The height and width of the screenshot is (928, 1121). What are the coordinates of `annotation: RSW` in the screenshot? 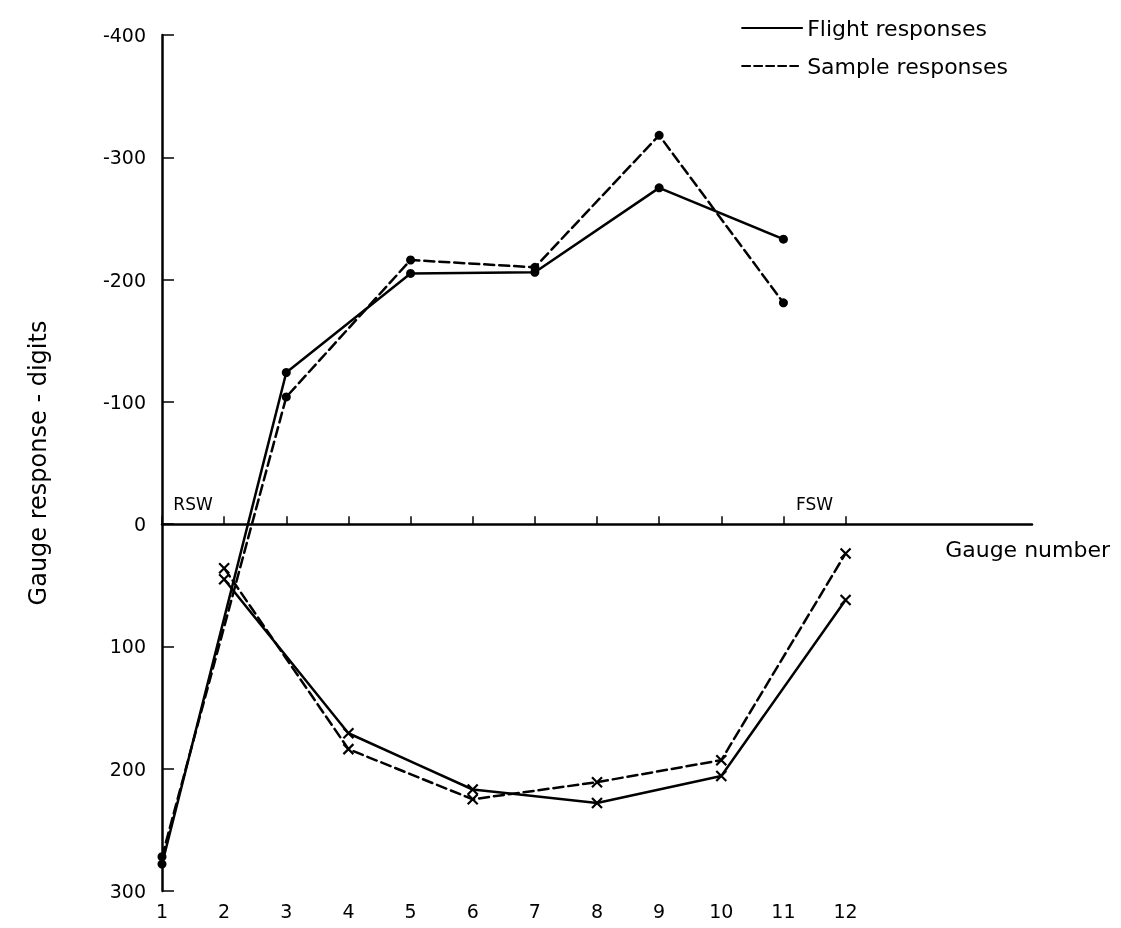 It's located at (193, 503).